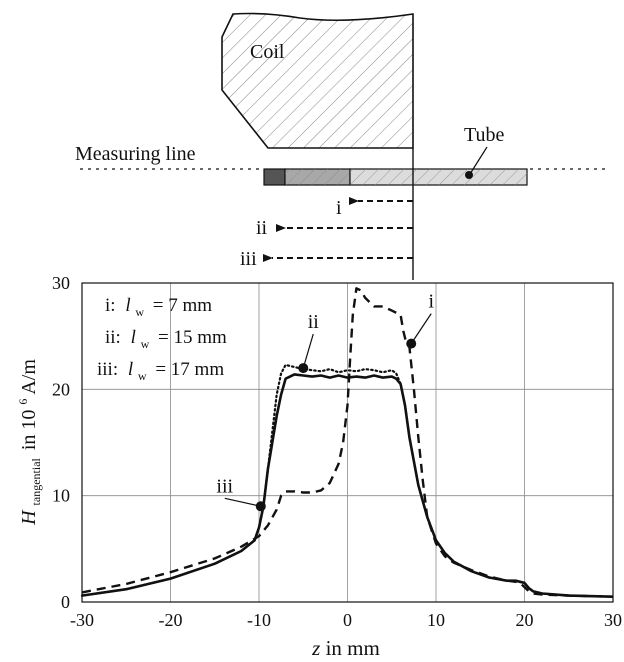 This screenshot has width=624, height=662. What do you see at coordinates (274, 177) in the screenshot?
I see `tube-segment-dark` at bounding box center [274, 177].